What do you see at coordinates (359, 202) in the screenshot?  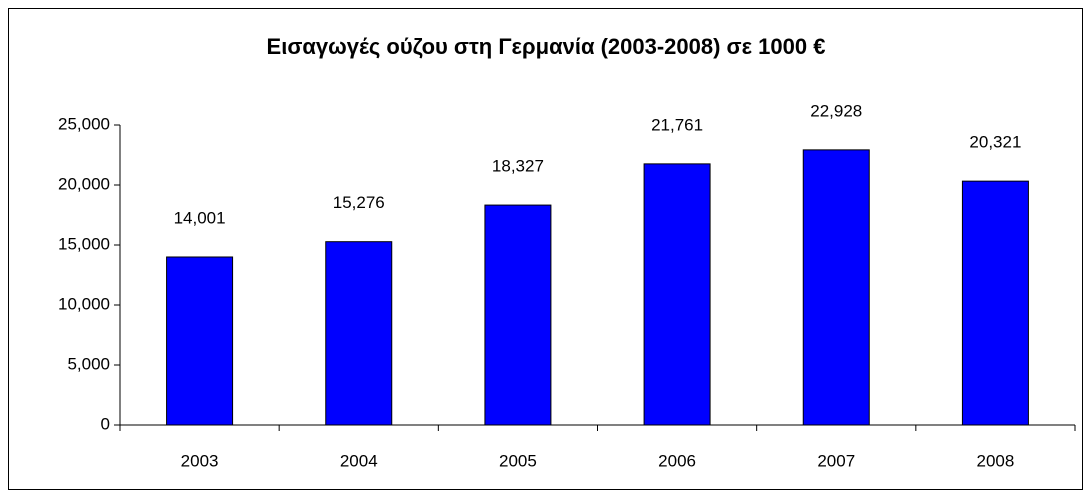 I see `value-label: 15,276` at bounding box center [359, 202].